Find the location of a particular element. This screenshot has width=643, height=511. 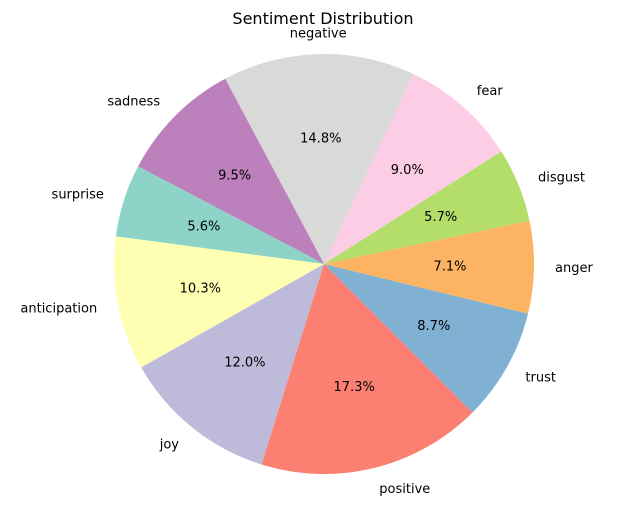

chart-title: Sentiment Distribution is located at coordinates (322, 18).